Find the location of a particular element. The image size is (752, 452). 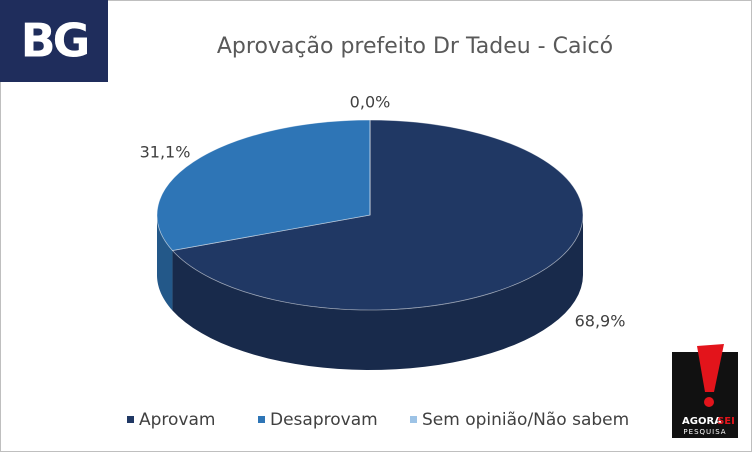

logo-right-text: PESQUISA is located at coordinates (704, 432).